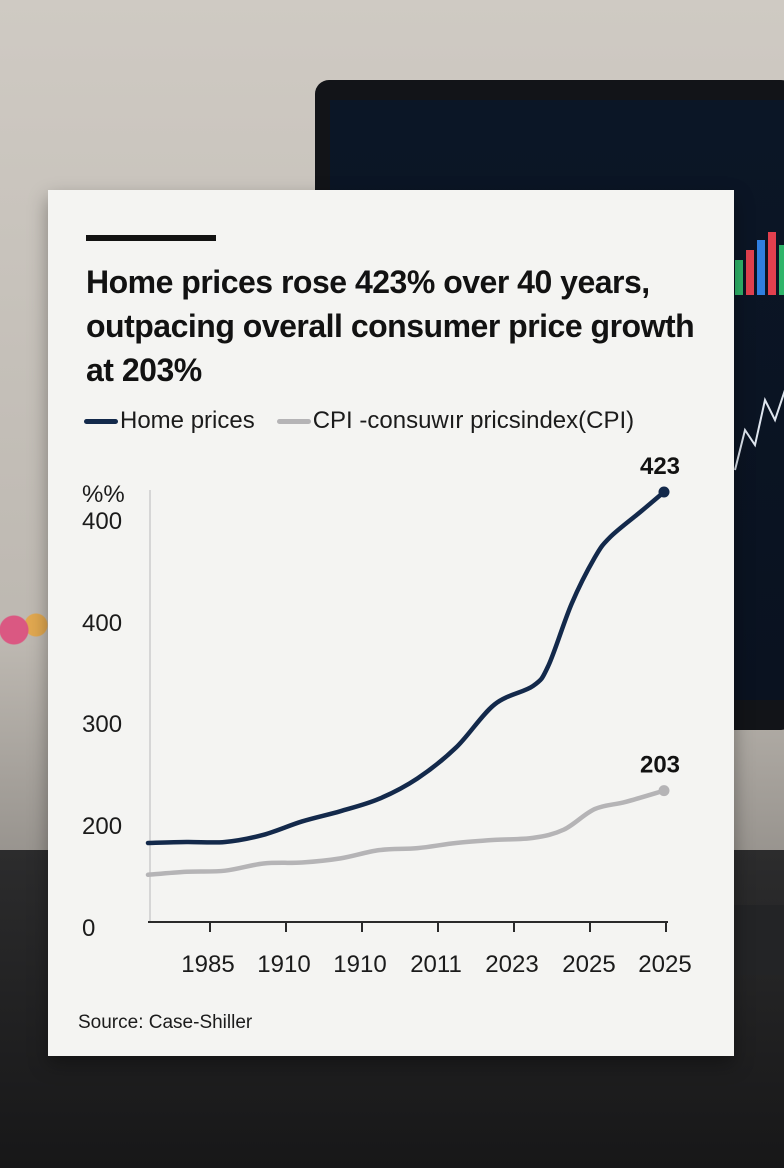 The height and width of the screenshot is (1168, 784). What do you see at coordinates (660, 765) in the screenshot?
I see `data-label-cpi: 203` at bounding box center [660, 765].